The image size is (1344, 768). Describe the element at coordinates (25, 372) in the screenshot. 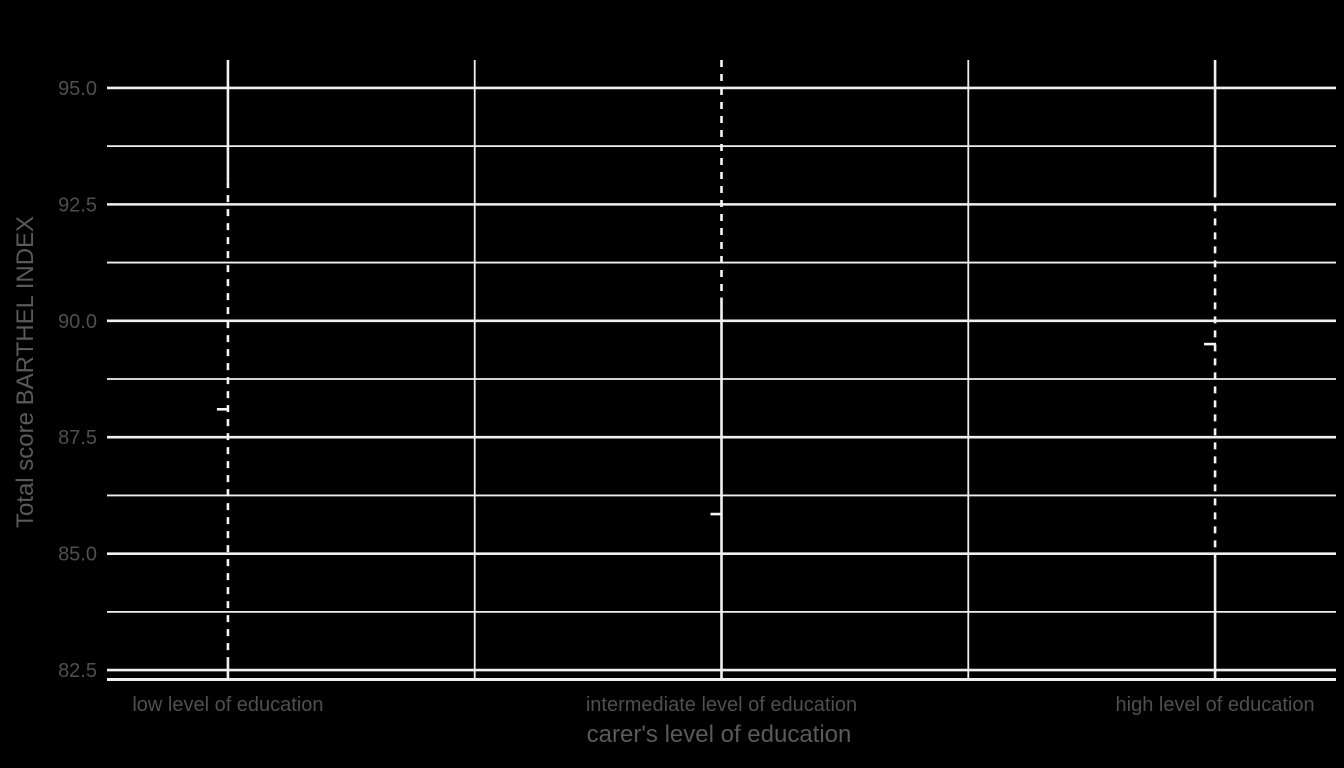

I see `y-axis-title: Total score BARTHEL INDEX` at that location.